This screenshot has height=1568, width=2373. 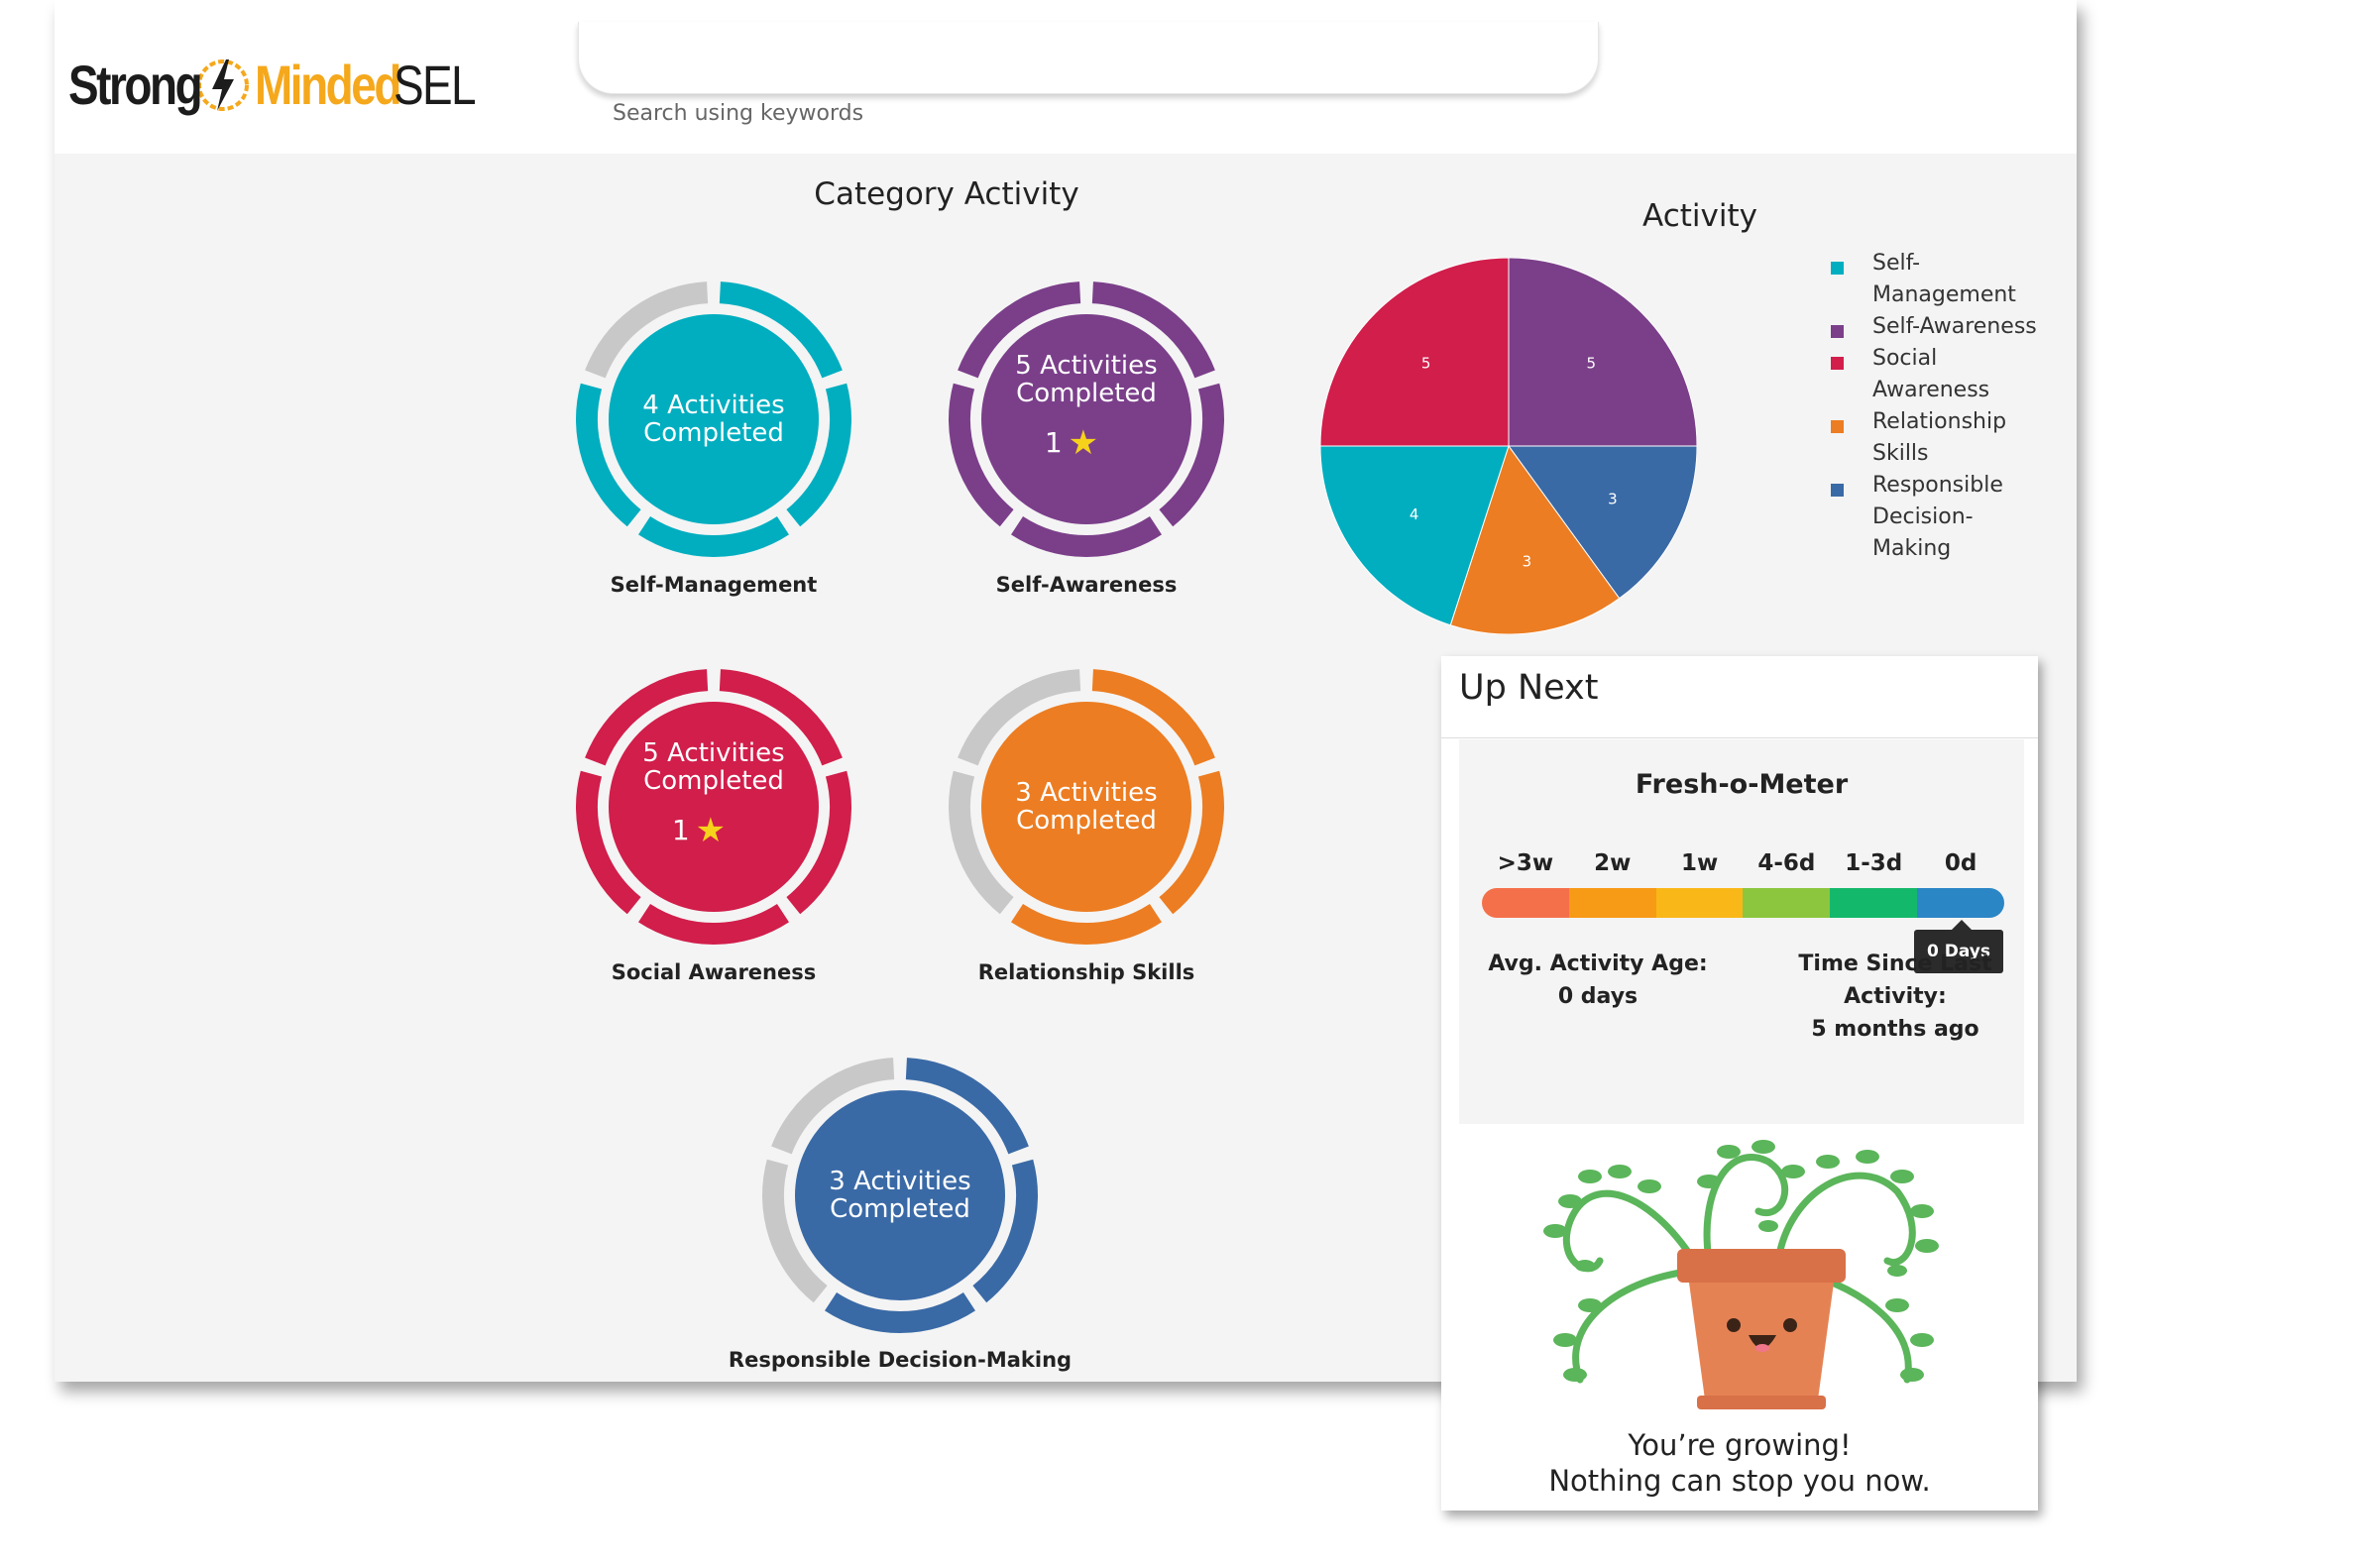 I want to click on social-awareness-count: 5 Activities, so click(x=713, y=753).